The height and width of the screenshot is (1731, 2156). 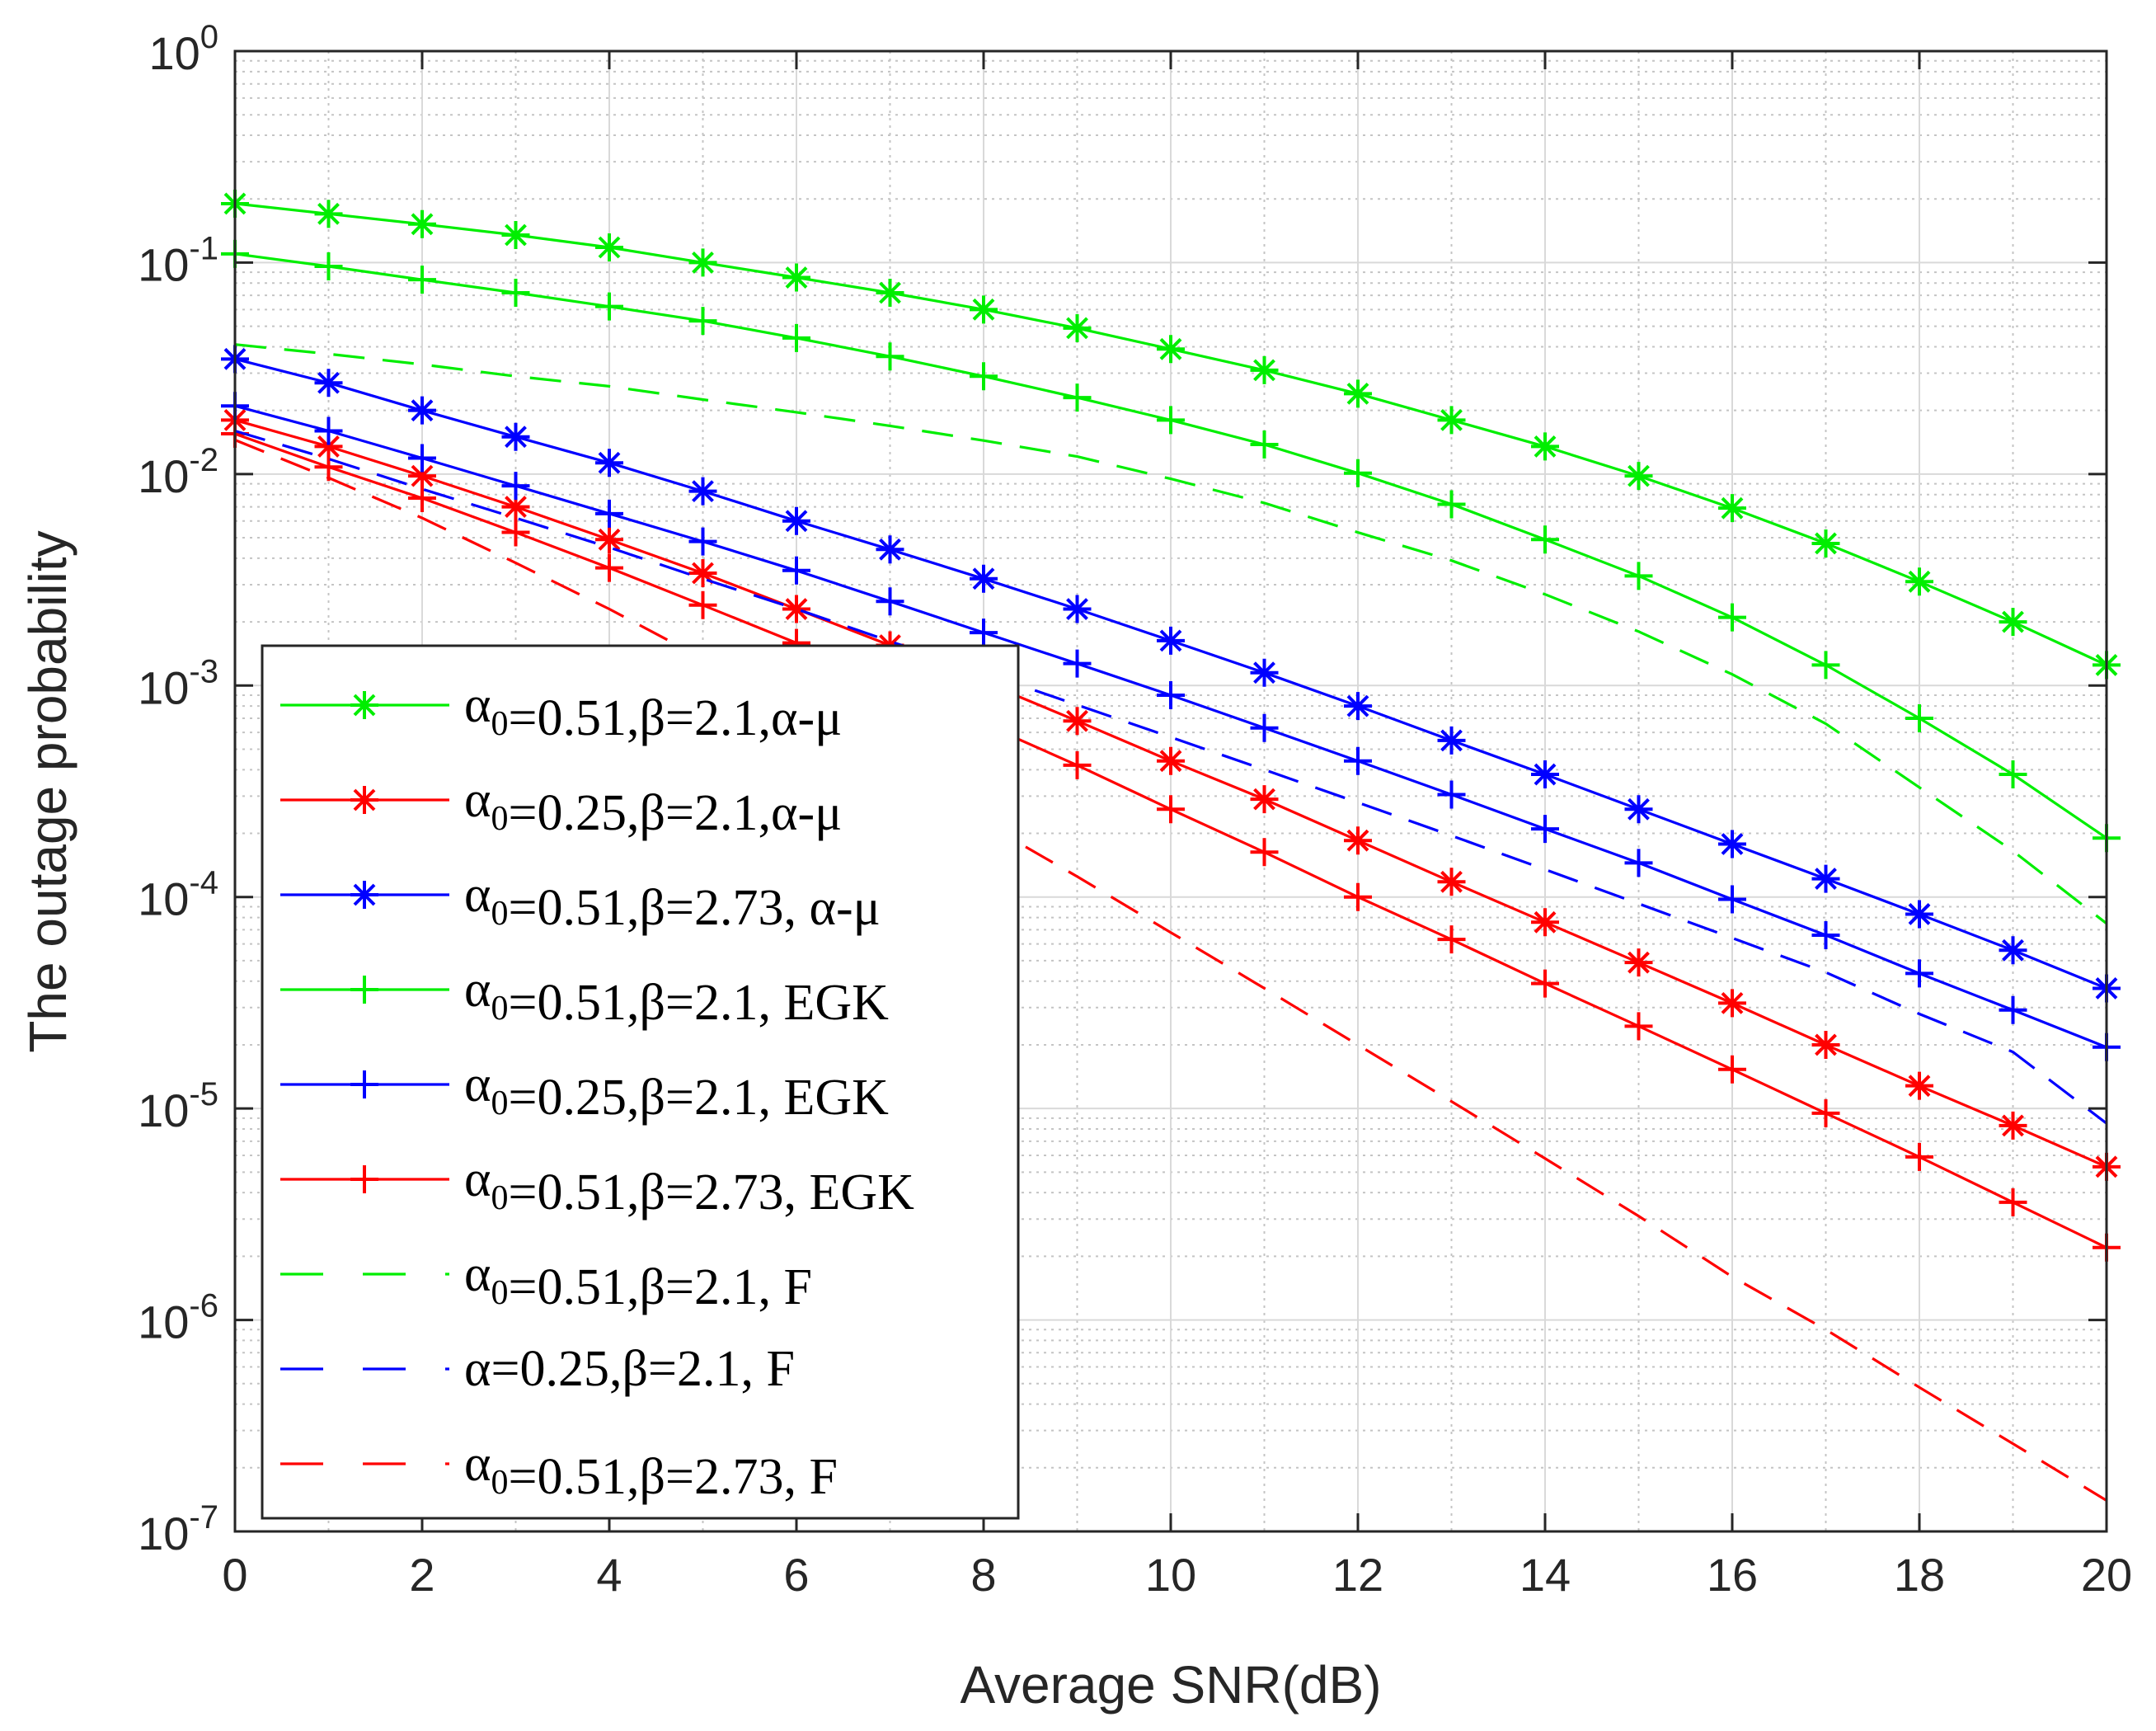 What do you see at coordinates (234, 1575) in the screenshot?
I see `x-tick-label: 0` at bounding box center [234, 1575].